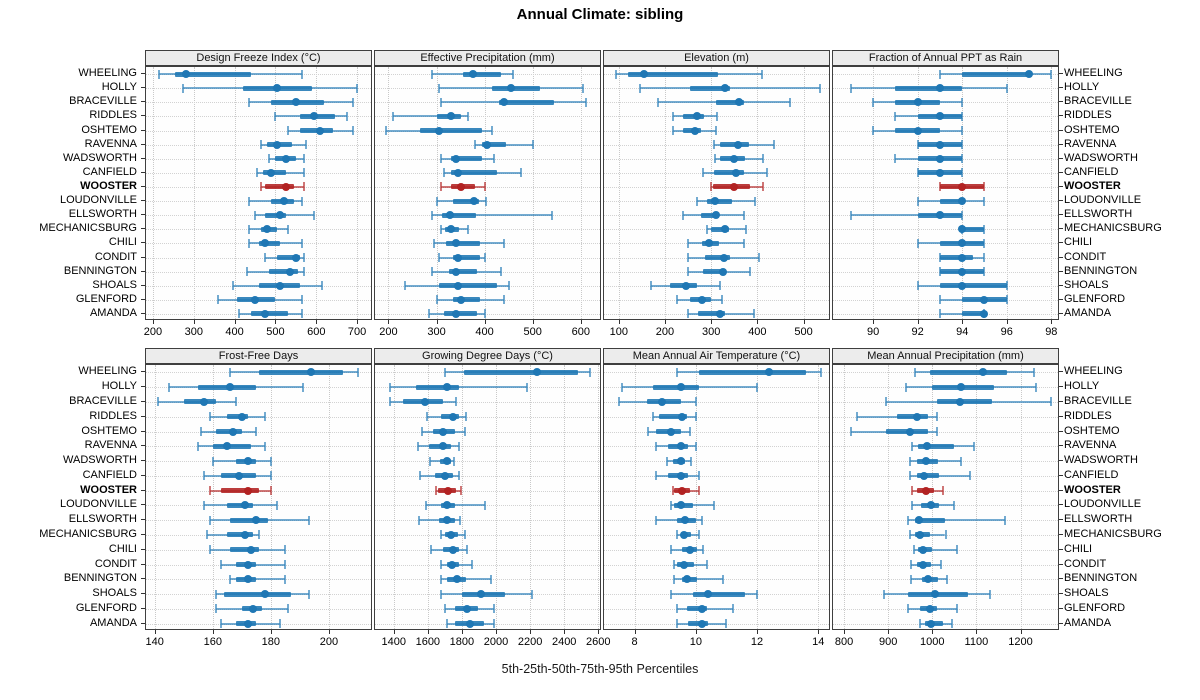  Describe the element at coordinates (1085, 256) in the screenshot. I see `site-label-right: CONDIT` at that location.